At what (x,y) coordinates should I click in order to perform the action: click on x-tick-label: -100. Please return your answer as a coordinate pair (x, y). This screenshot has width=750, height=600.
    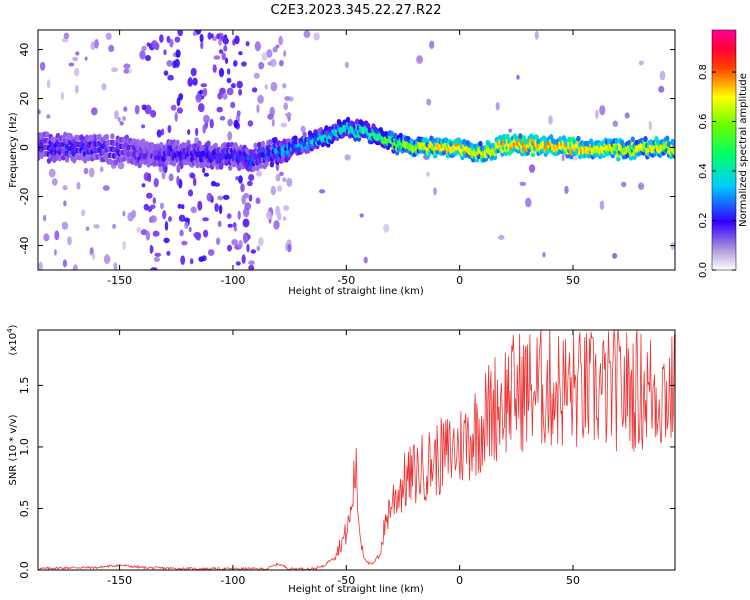
    Looking at the image, I should click on (232, 280).